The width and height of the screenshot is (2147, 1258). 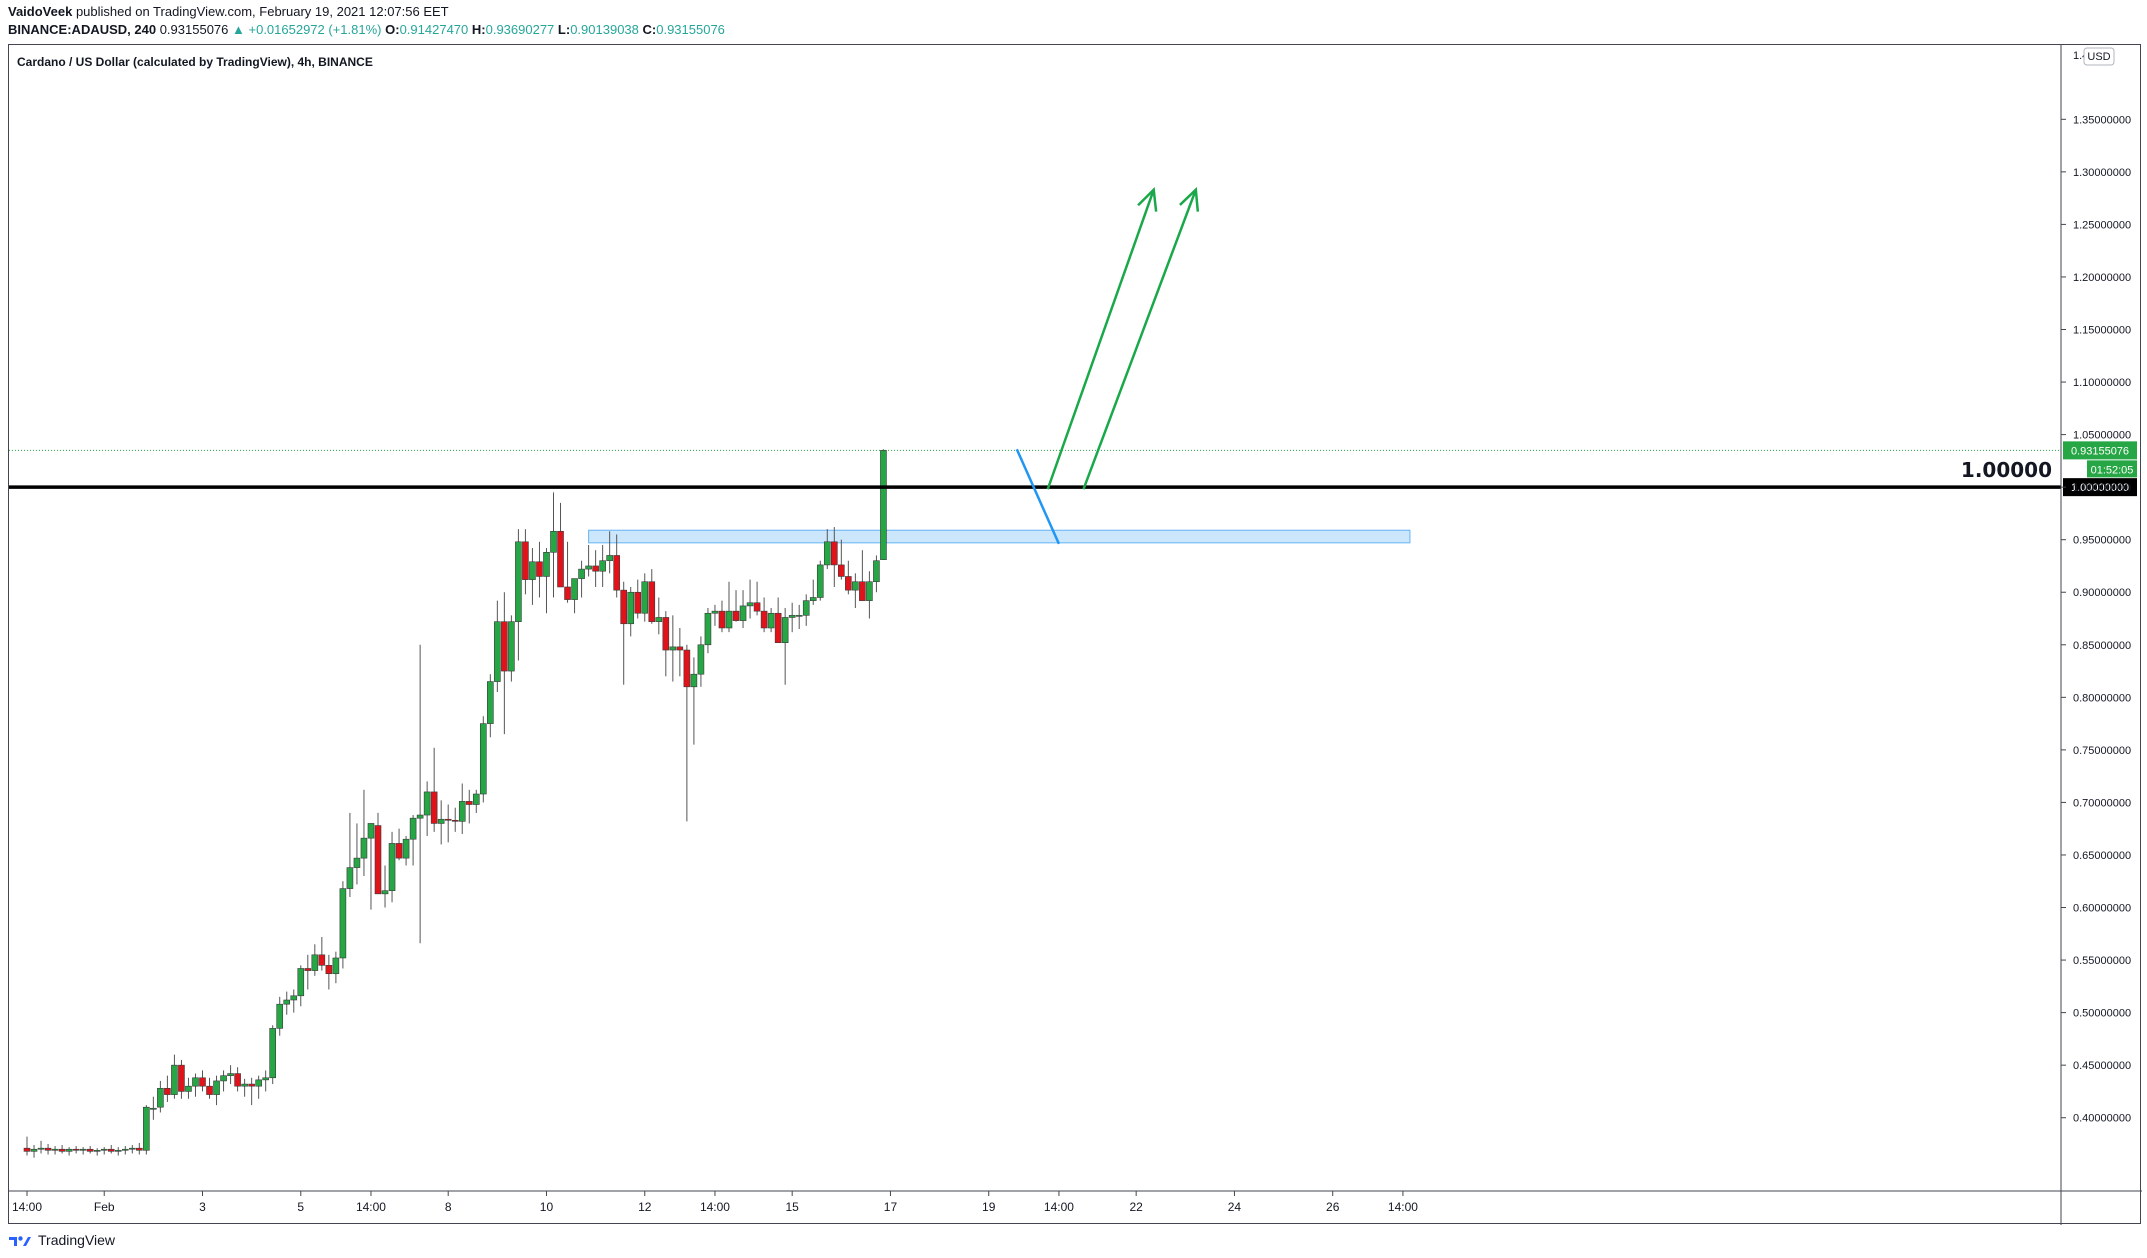 What do you see at coordinates (1333, 1207) in the screenshot?
I see `x-tick-label: 26` at bounding box center [1333, 1207].